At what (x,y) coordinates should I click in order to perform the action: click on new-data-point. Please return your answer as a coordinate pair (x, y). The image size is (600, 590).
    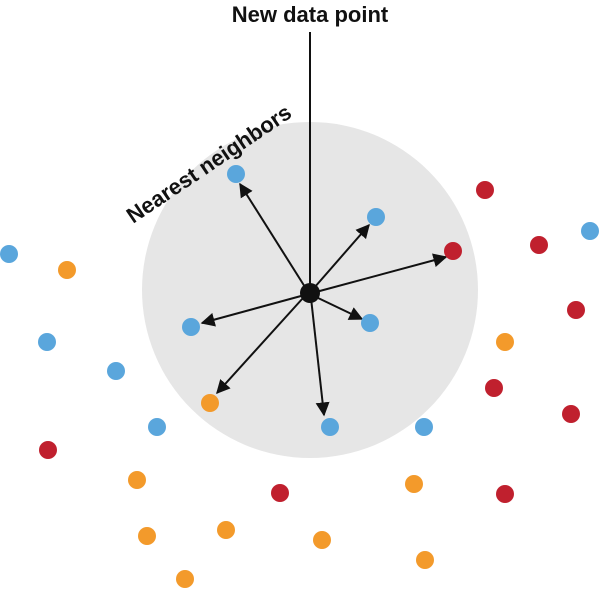
    Looking at the image, I should click on (310, 293).